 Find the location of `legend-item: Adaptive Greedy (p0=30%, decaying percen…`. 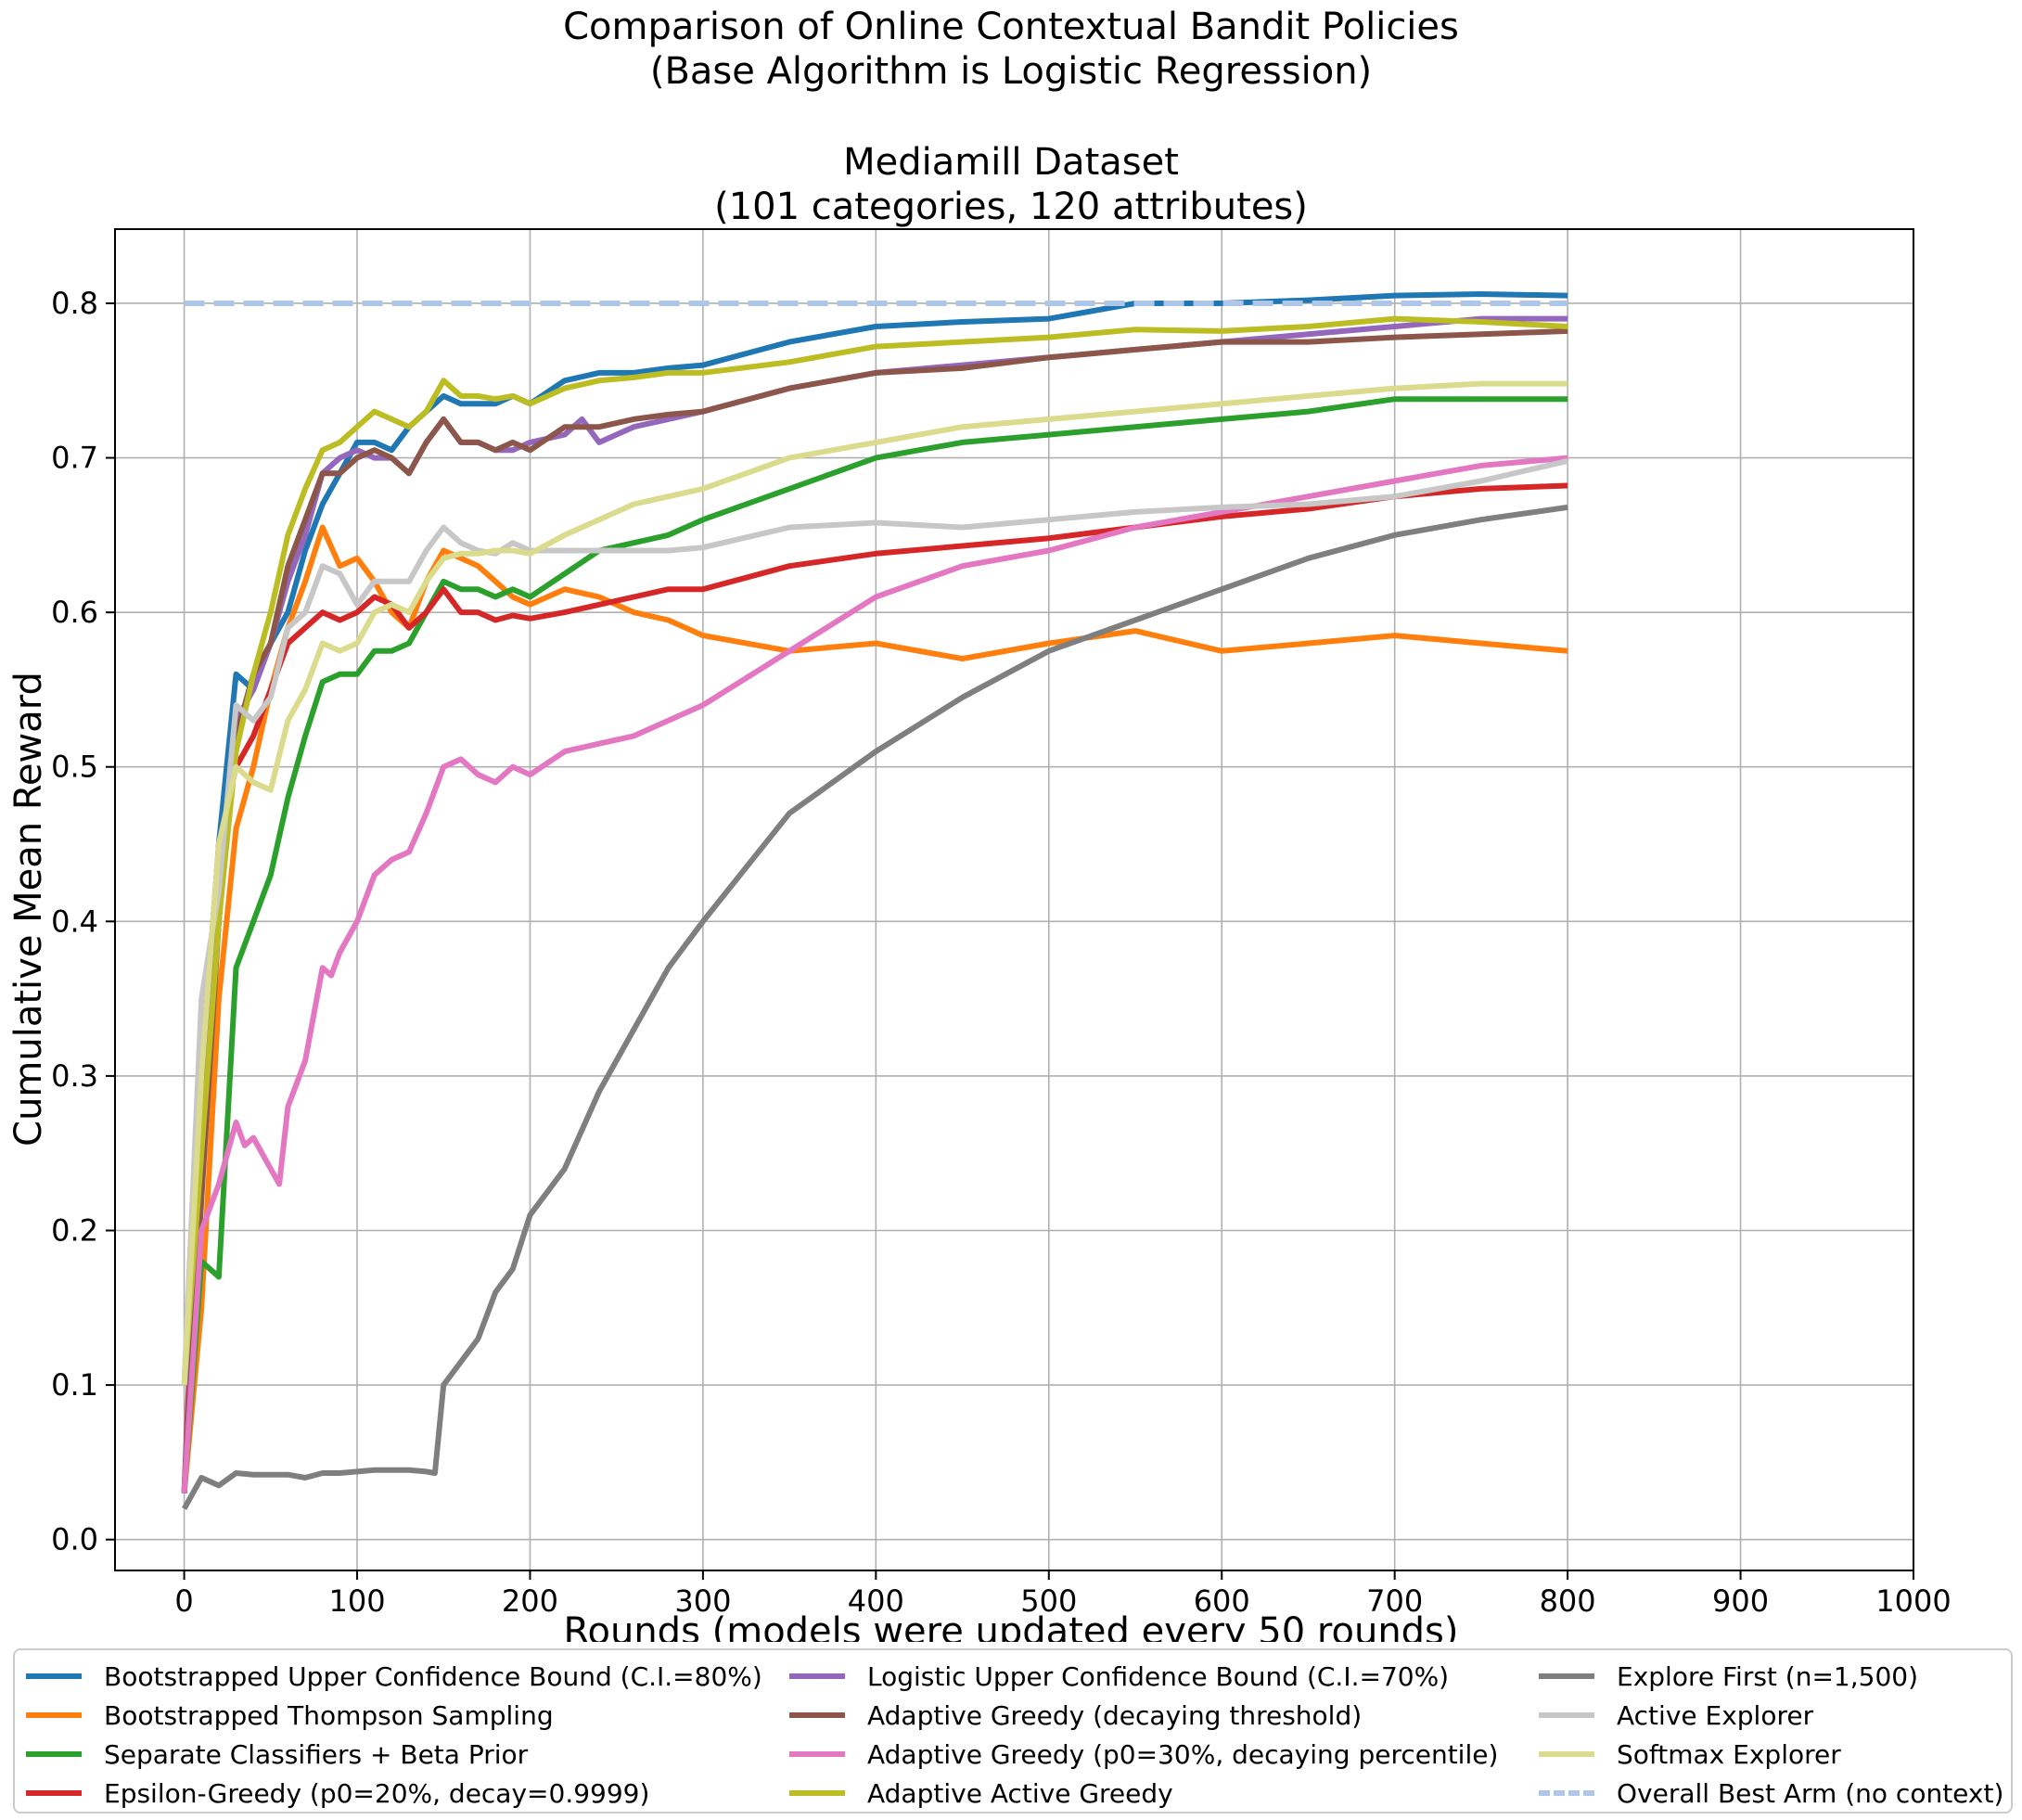

legend-item: Adaptive Greedy (p0=30%, decaying percen… is located at coordinates (1143, 1754).